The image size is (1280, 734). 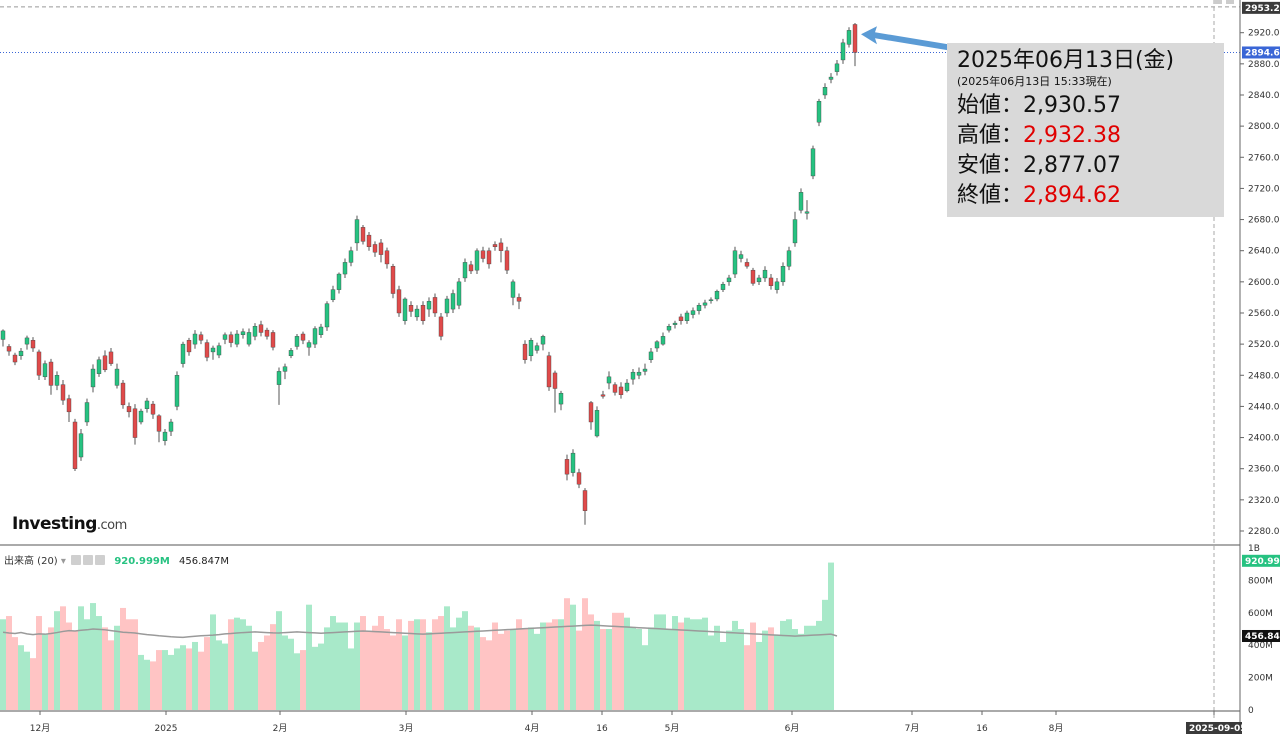 What do you see at coordinates (1066, 60) in the screenshot?
I see `info-date: 2025年06月13日(金)` at bounding box center [1066, 60].